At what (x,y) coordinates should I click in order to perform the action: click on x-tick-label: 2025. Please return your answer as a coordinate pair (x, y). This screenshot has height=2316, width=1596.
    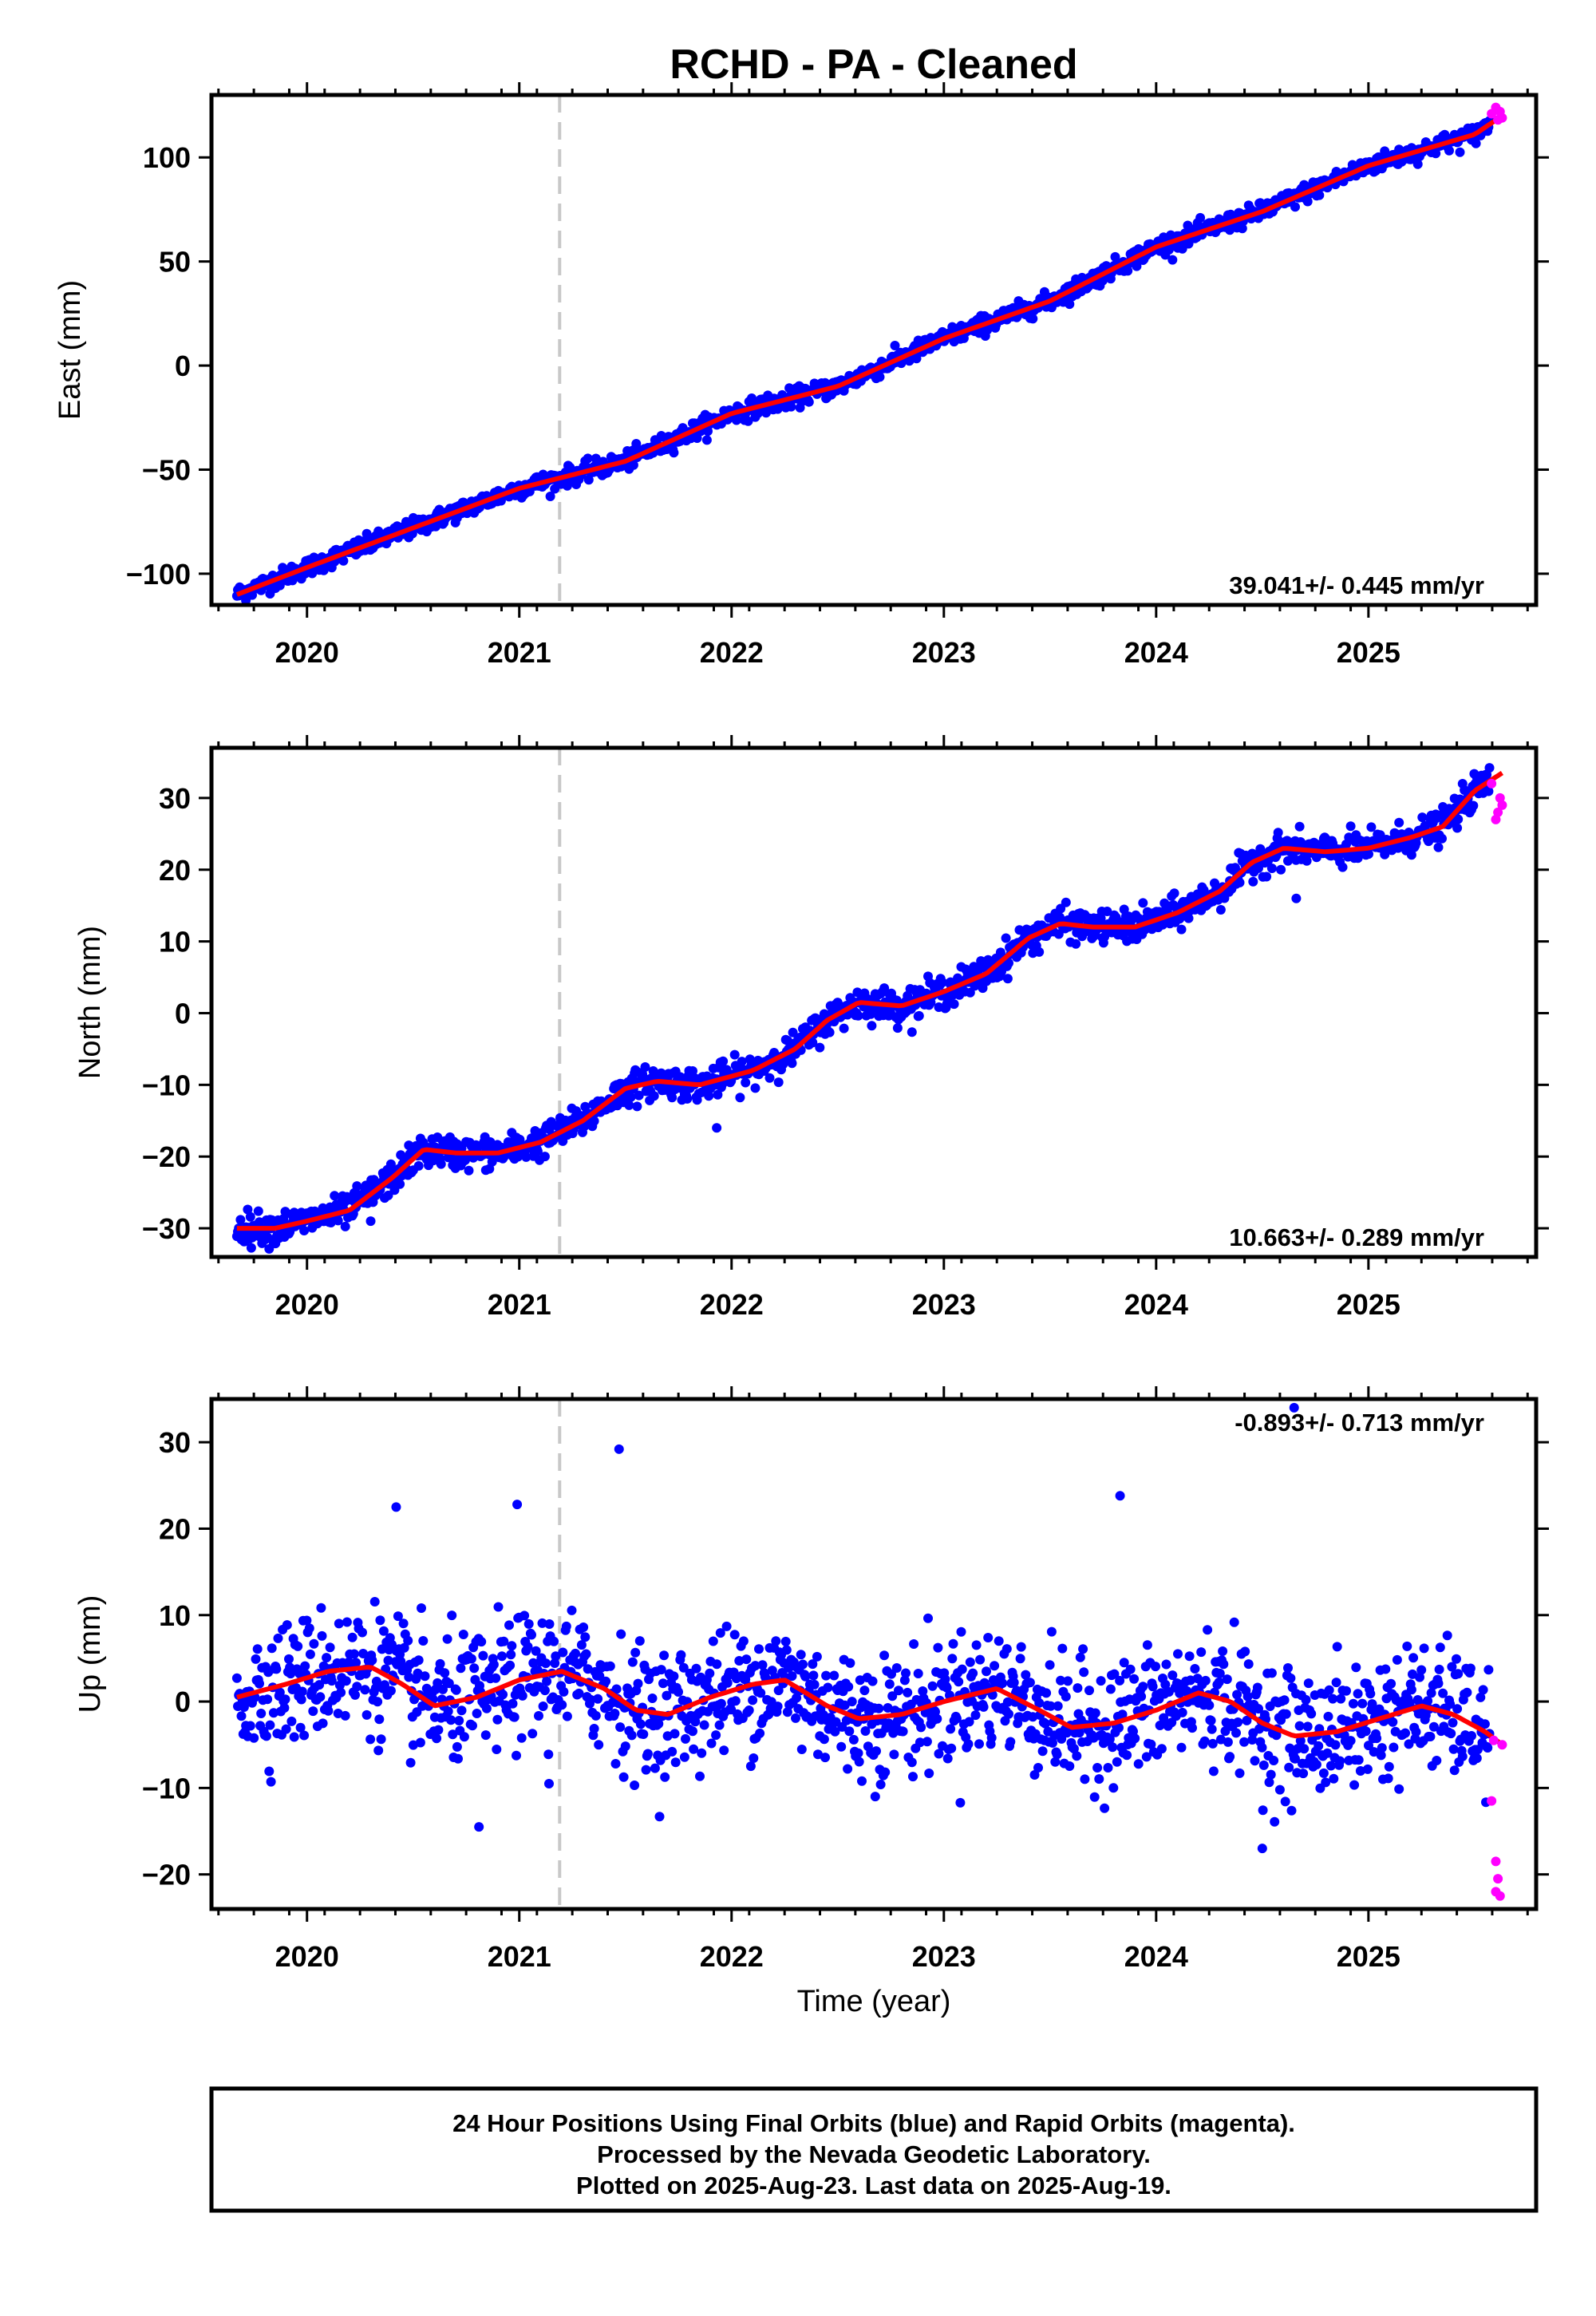
    Looking at the image, I should click on (1368, 1304).